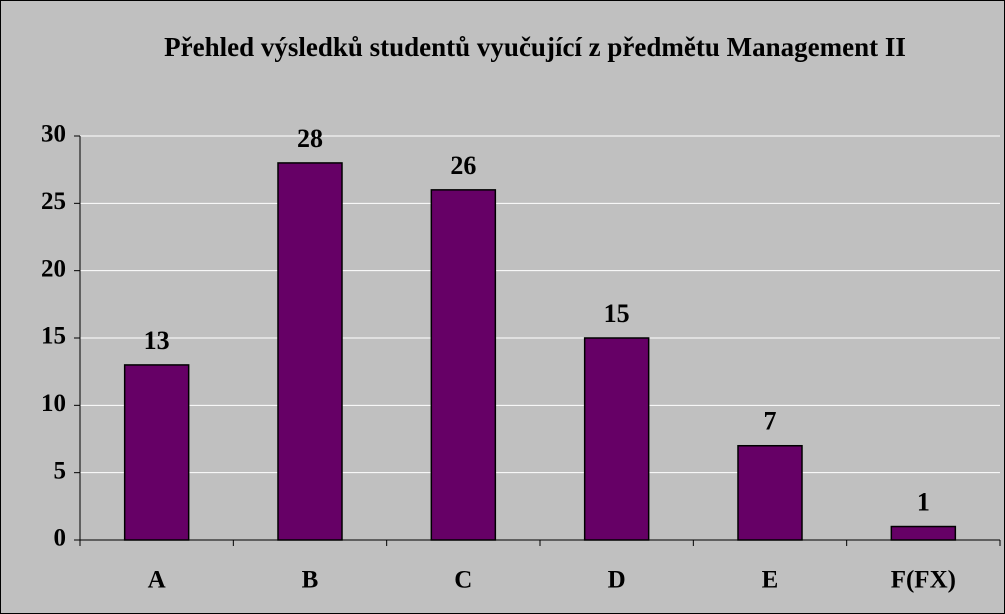  I want to click on data-label: 7, so click(770, 421).